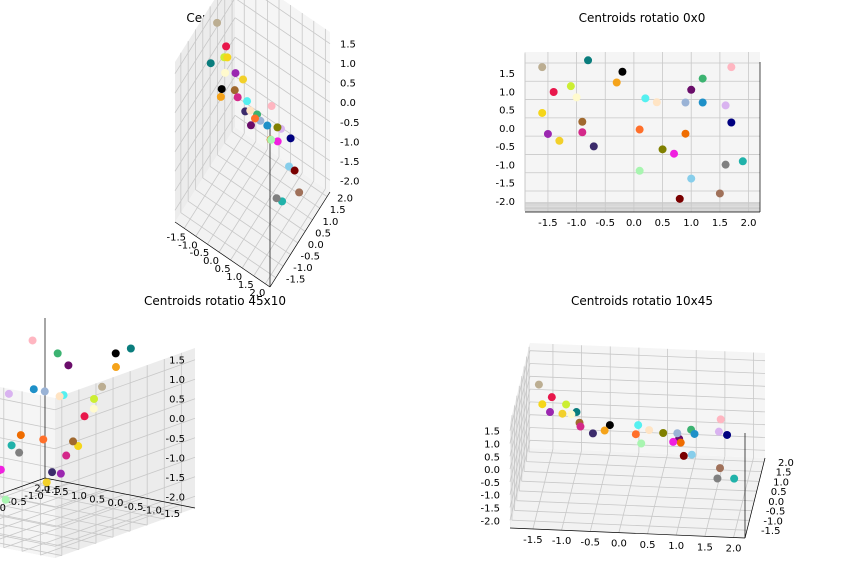 The height and width of the screenshot is (568, 856). I want to click on panel-title: Centroids rotatio 10x45, so click(642, 301).